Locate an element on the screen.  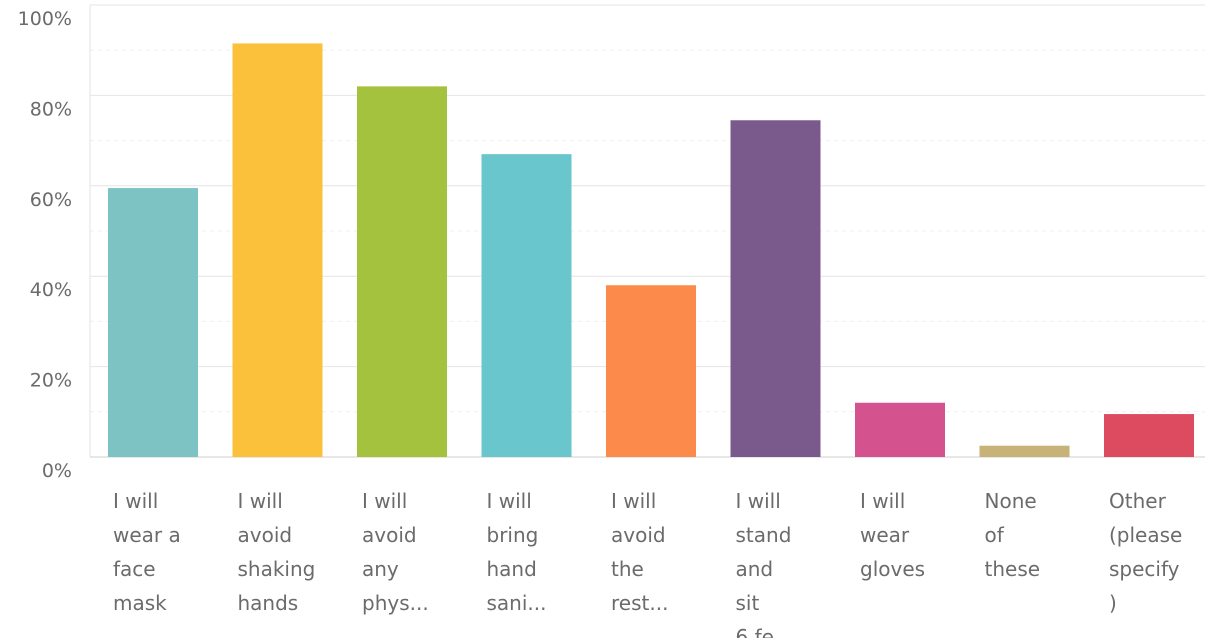
x-tick-label: Other (please specify) is located at coordinates (1145, 552).